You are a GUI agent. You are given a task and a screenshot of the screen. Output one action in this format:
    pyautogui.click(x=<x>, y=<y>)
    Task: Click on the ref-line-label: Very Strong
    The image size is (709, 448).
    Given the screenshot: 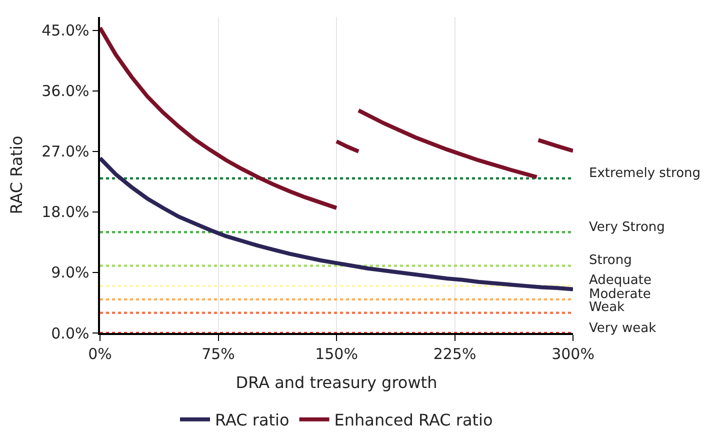 What is the action you would take?
    pyautogui.click(x=627, y=227)
    